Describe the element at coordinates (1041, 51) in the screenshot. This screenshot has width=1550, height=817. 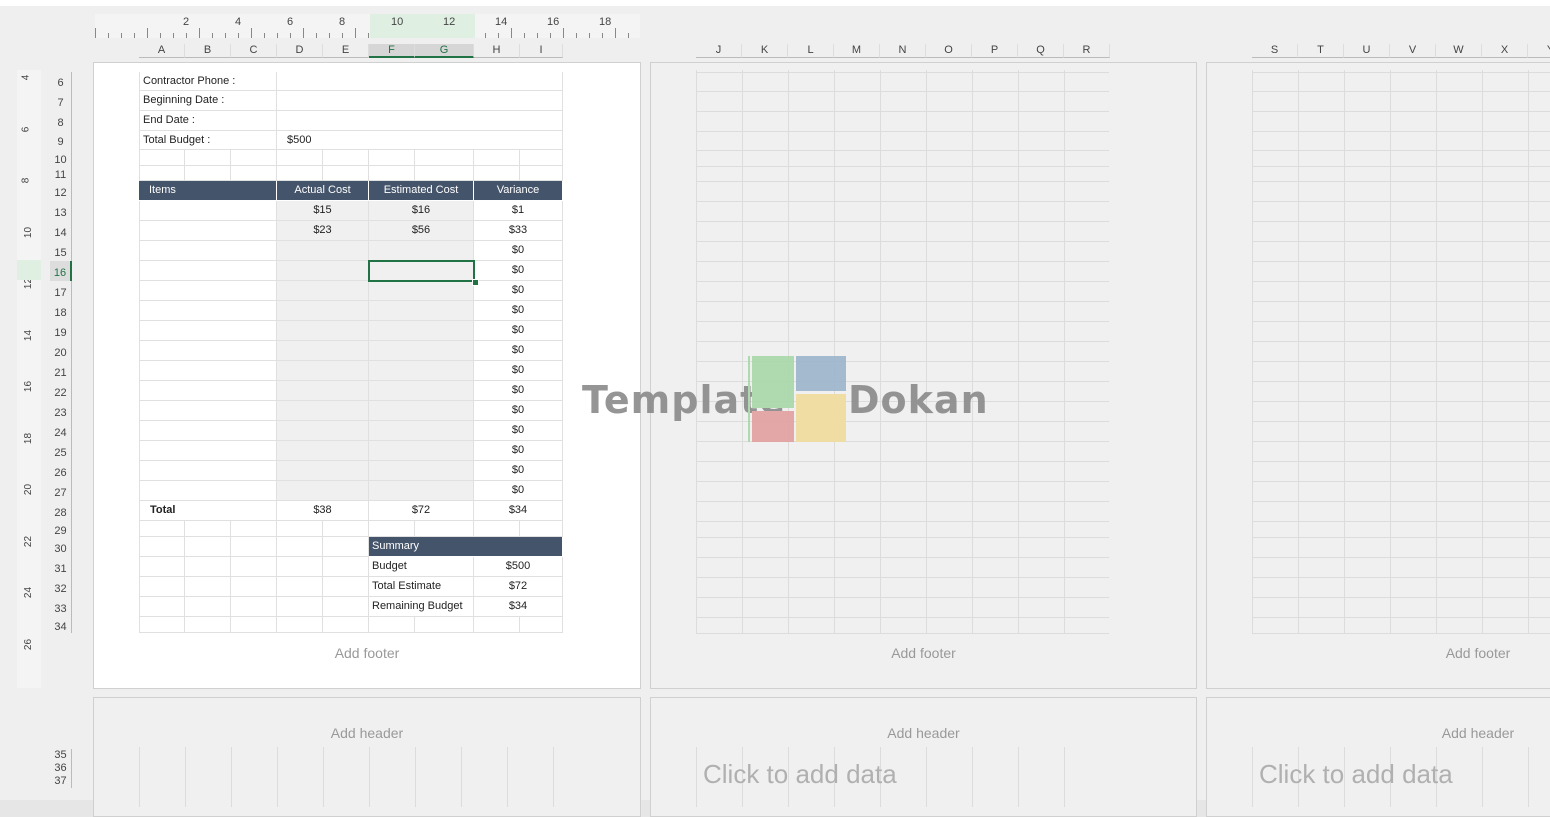
I see `column-header-q: Q` at that location.